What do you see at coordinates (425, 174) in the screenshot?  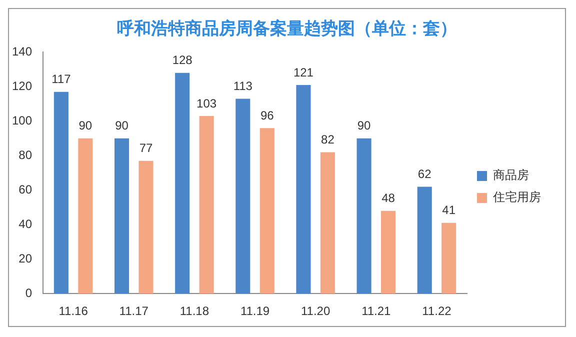 I see `data-label: 62` at bounding box center [425, 174].